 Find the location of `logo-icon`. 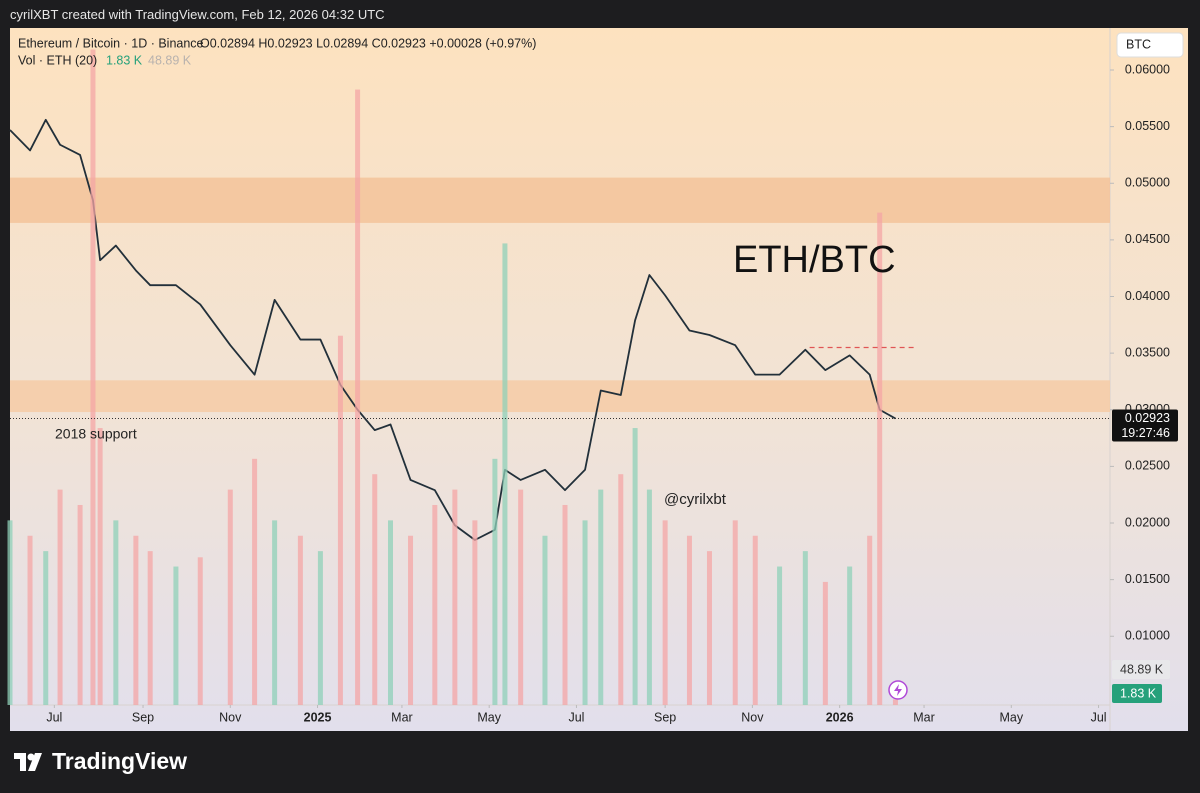

logo-icon is located at coordinates (28, 761).